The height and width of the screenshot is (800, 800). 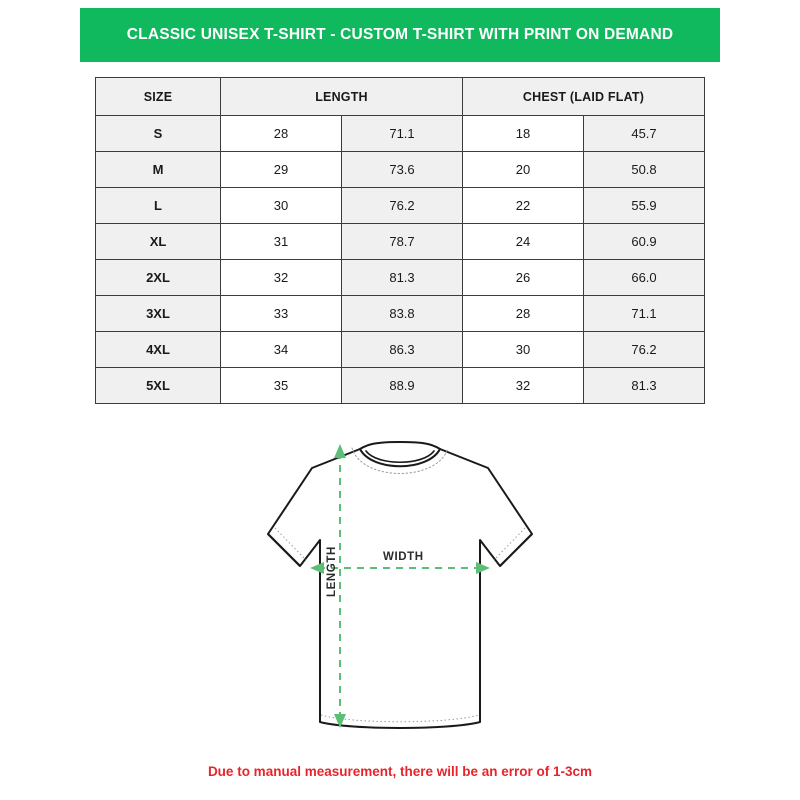 What do you see at coordinates (281, 277) in the screenshot?
I see `cell-length-inches: 32` at bounding box center [281, 277].